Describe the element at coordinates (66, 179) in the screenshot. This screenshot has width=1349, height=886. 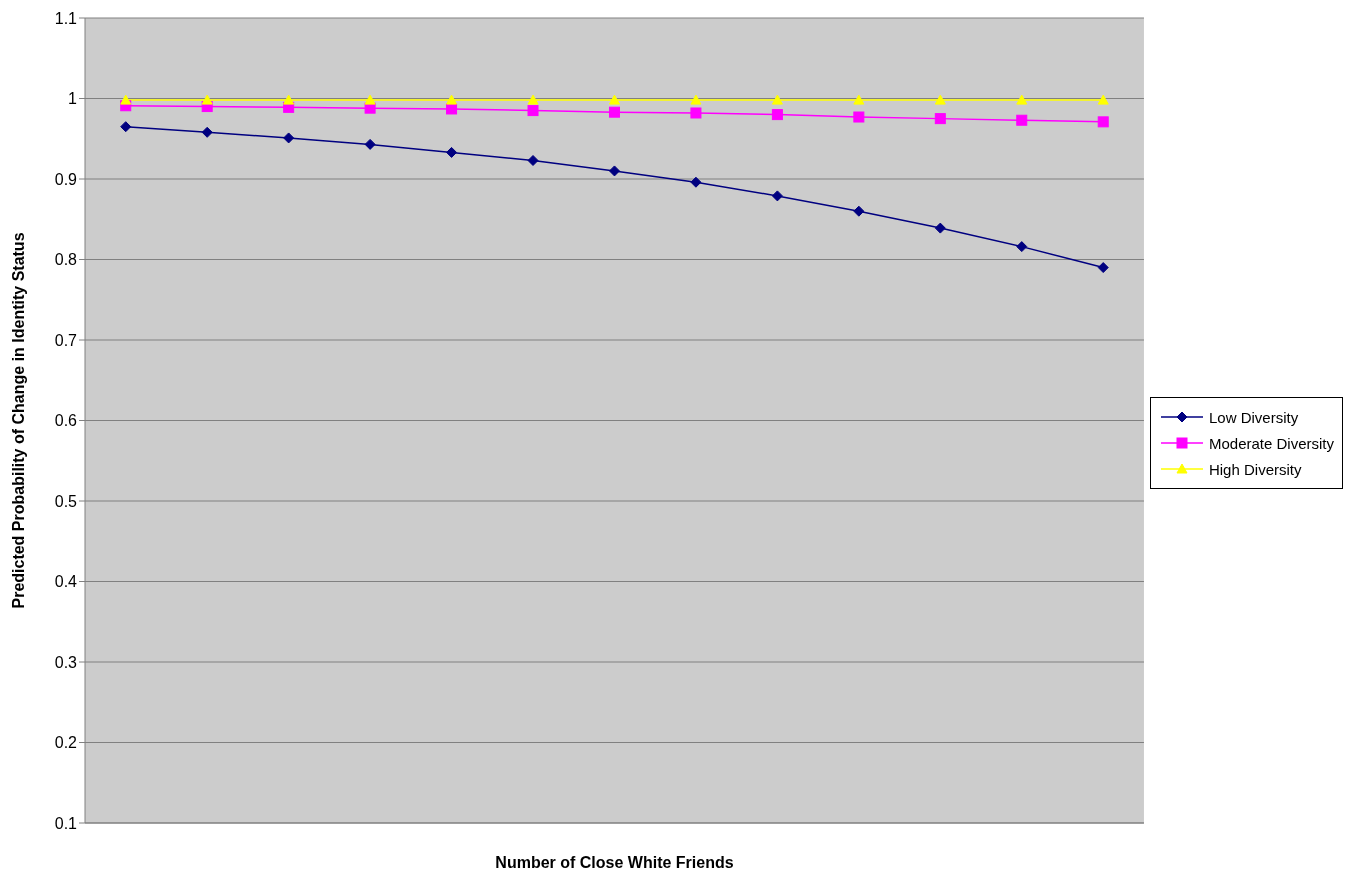
I see `y-tick-label: 0.9` at that location.